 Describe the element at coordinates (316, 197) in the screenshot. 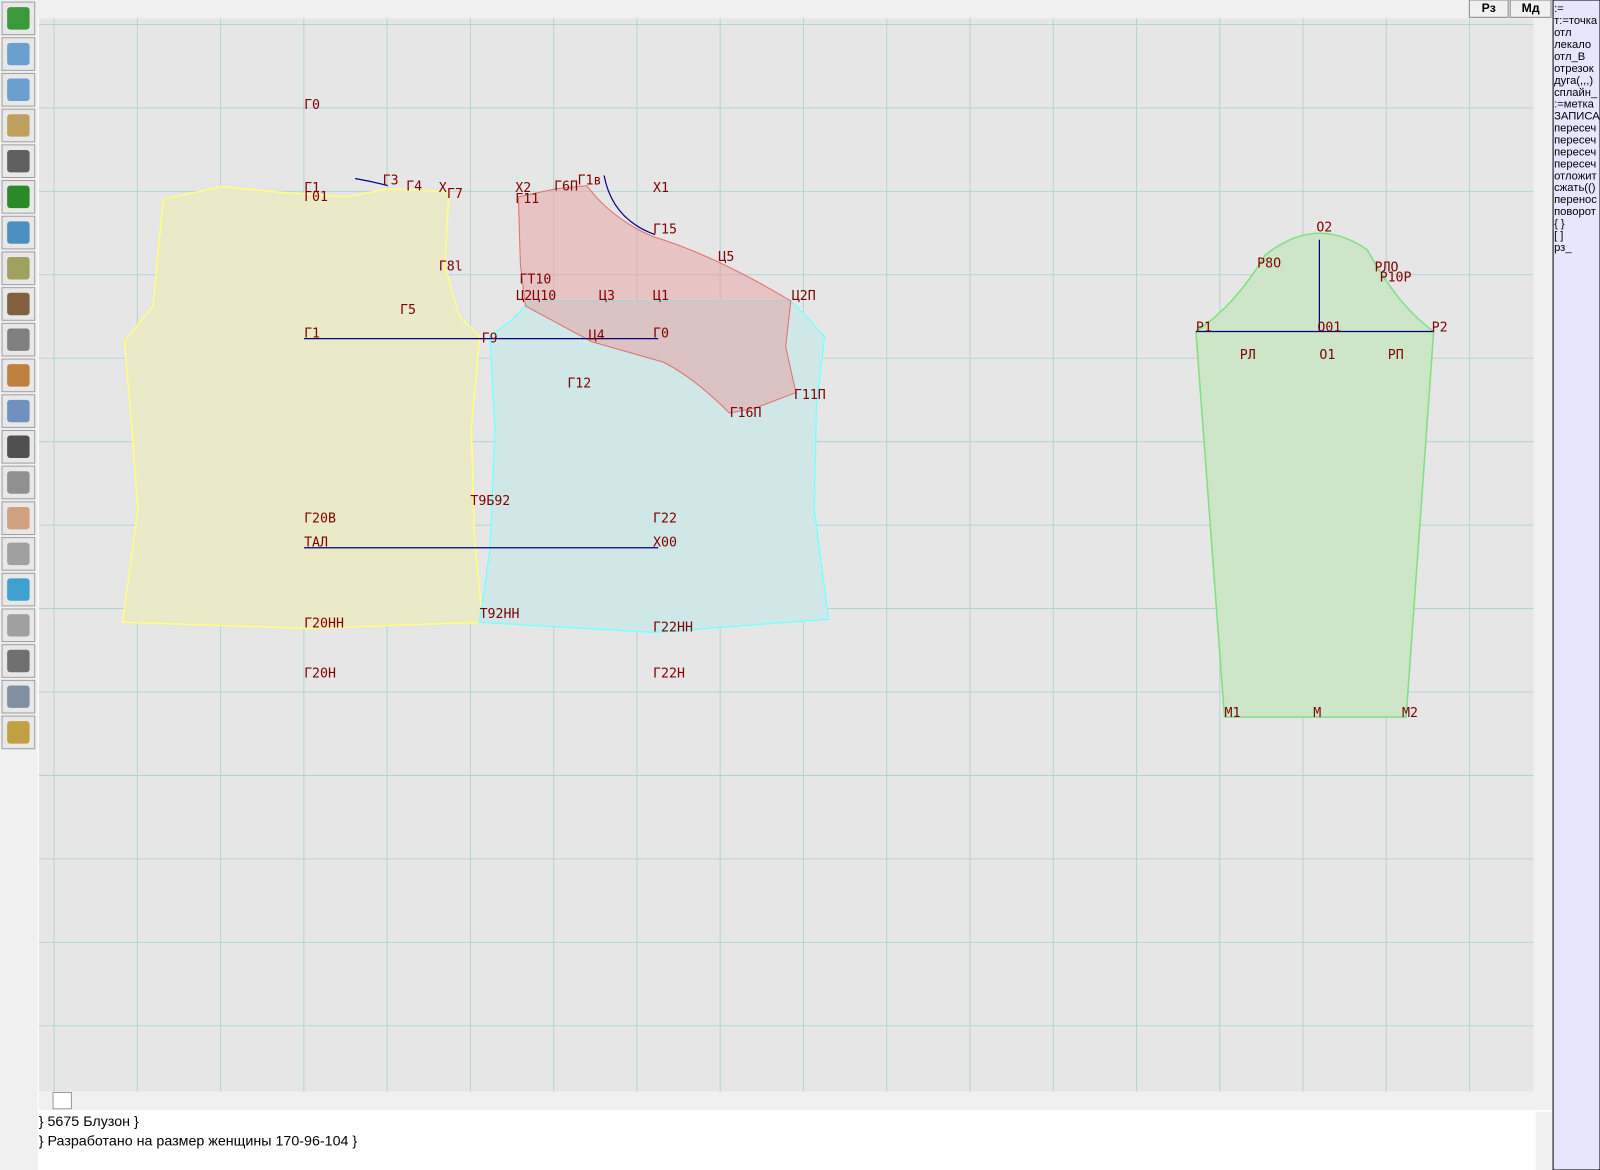

I see `point-label: Г01` at that location.